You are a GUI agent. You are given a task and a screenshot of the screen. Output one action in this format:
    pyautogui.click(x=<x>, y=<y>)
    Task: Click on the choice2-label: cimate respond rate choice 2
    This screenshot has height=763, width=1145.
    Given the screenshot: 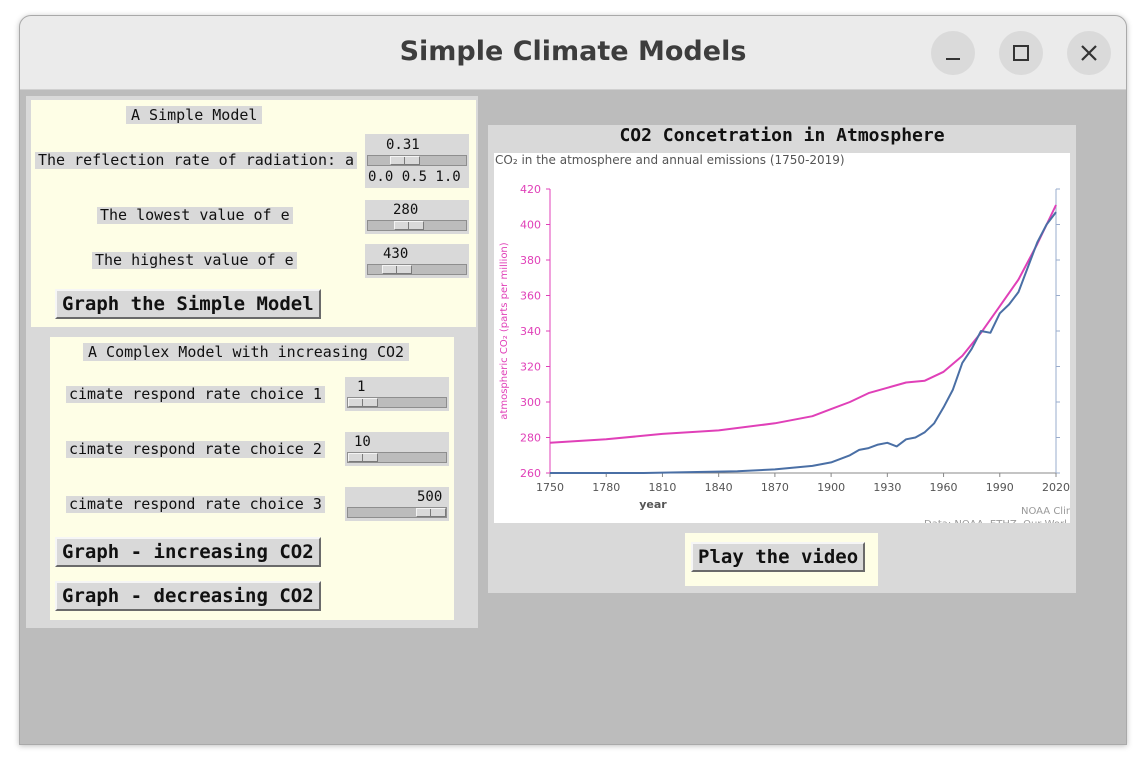 What is the action you would take?
    pyautogui.click(x=195, y=449)
    